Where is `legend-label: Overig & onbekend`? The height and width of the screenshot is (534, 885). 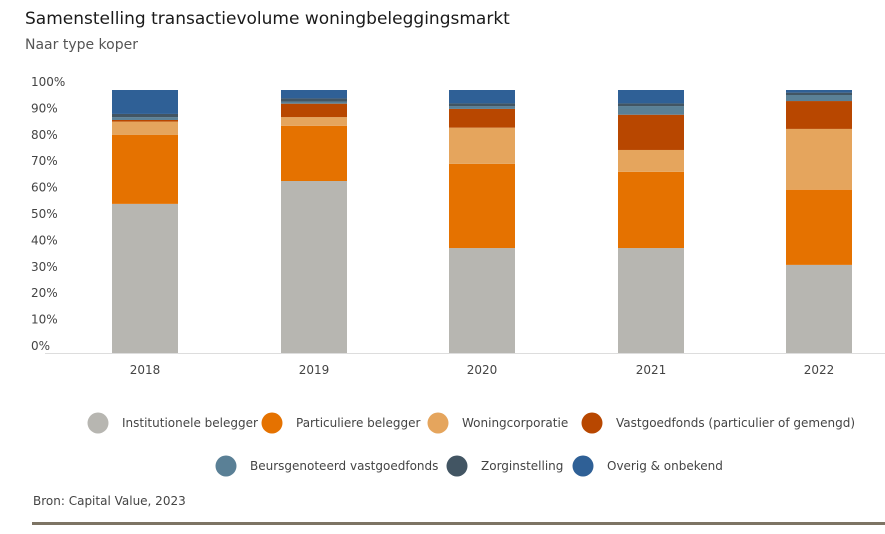
legend-label: Overig & onbekend is located at coordinates (665, 466).